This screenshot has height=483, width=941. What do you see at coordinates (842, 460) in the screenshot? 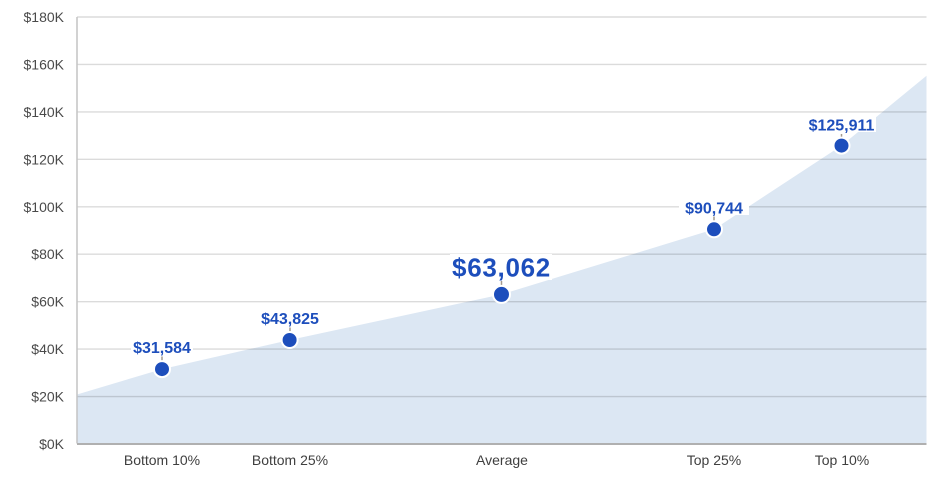
I see `svg-text: Top 10%` at bounding box center [842, 460].